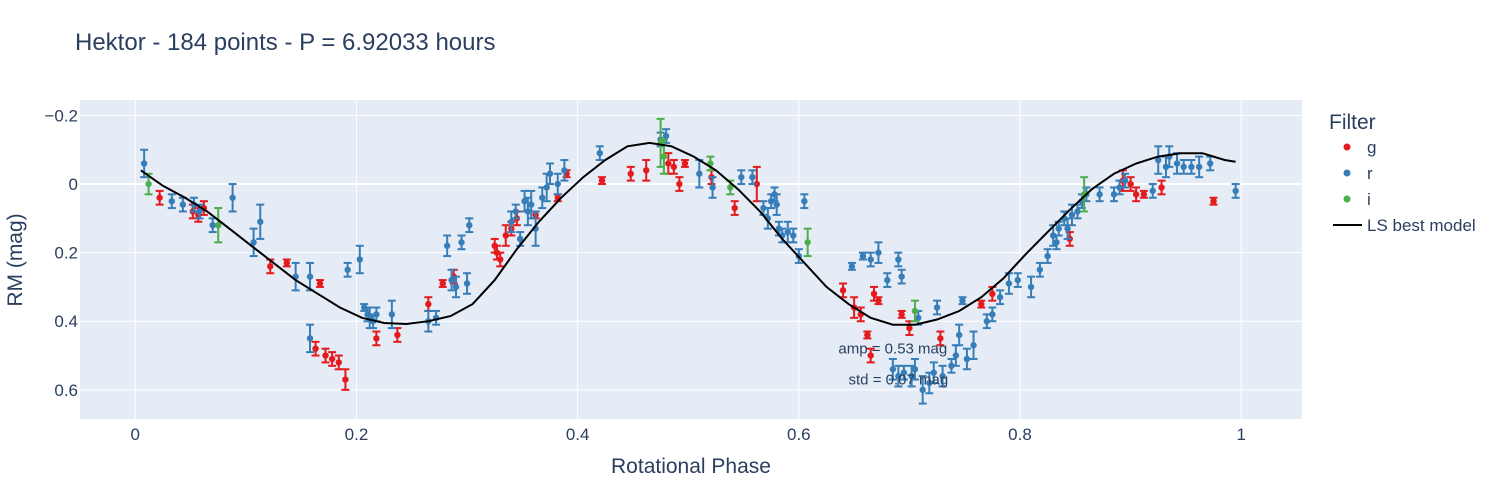  What do you see at coordinates (1371, 147) in the screenshot?
I see `legend-label: g` at bounding box center [1371, 147].